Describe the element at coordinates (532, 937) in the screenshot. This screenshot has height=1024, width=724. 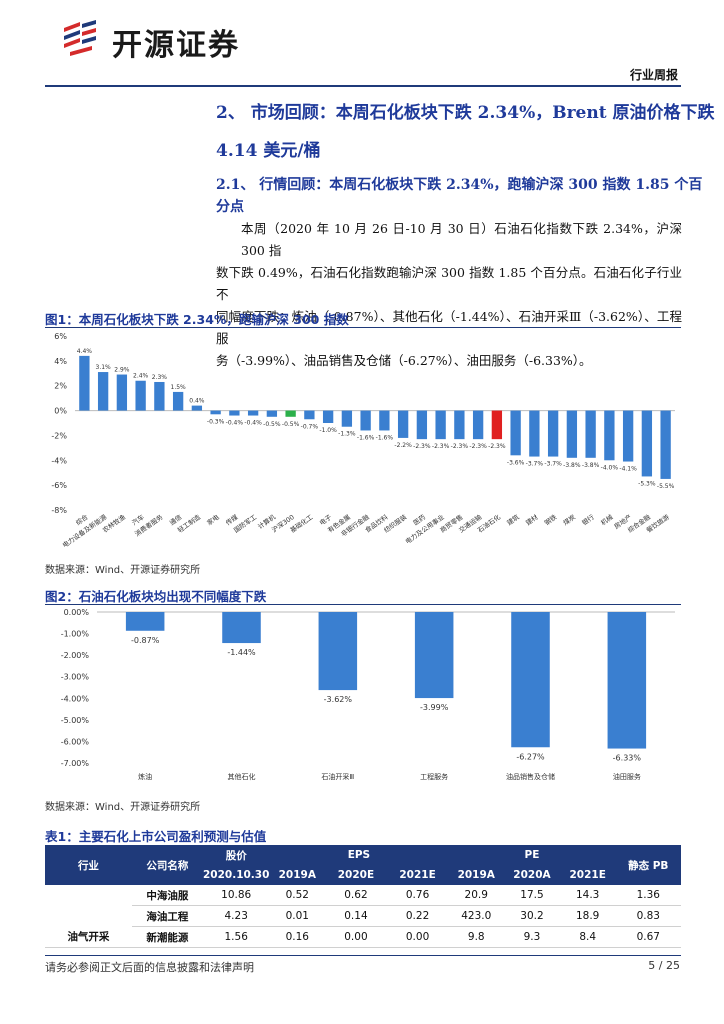
I see `pe-cell: 9.3` at that location.